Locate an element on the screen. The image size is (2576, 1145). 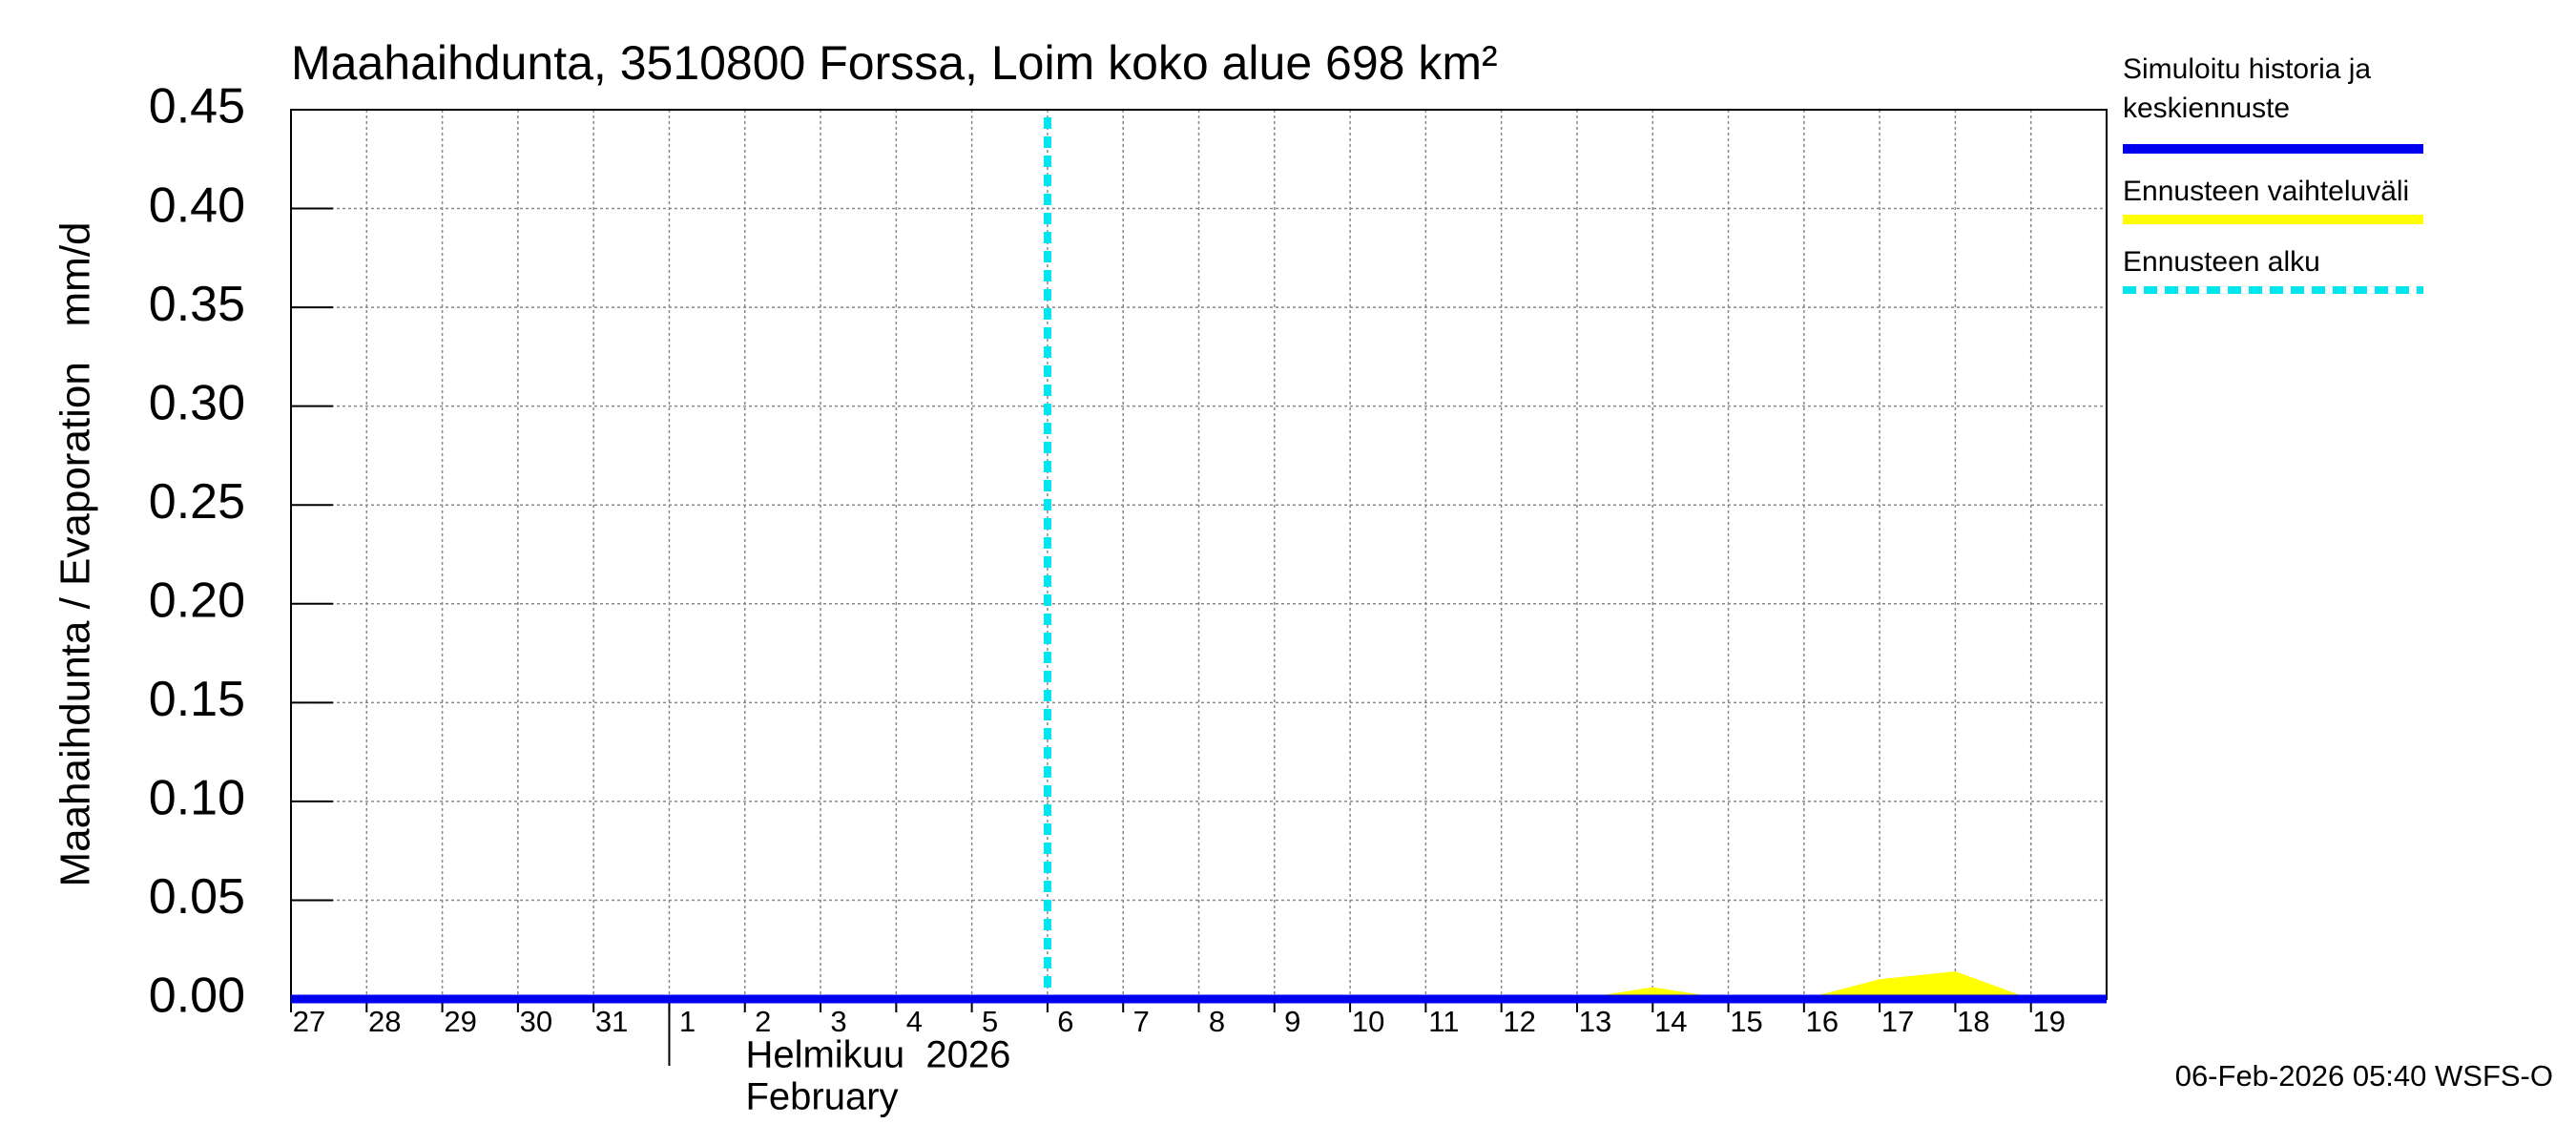
y-tick-label: 0.25 is located at coordinates (197, 502).